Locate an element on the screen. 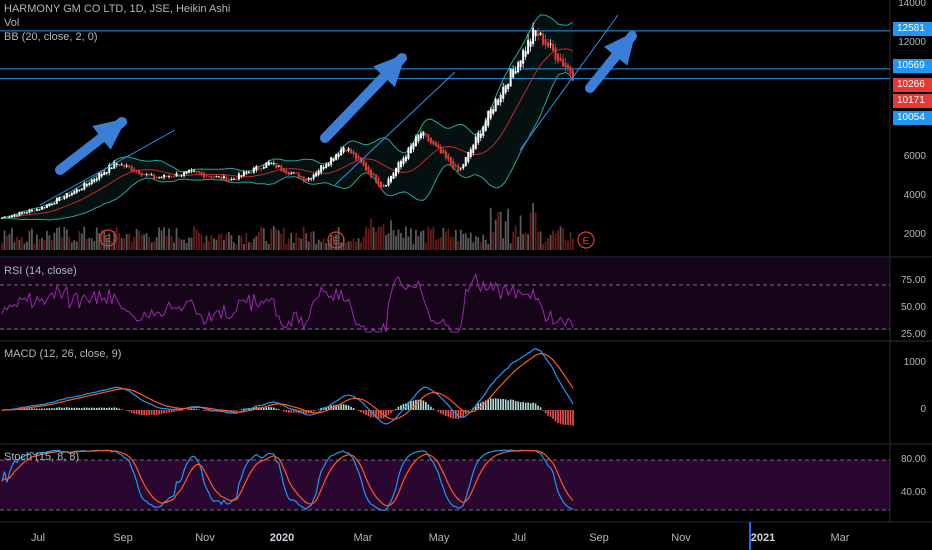  price-tag: 10569 is located at coordinates (912, 66).